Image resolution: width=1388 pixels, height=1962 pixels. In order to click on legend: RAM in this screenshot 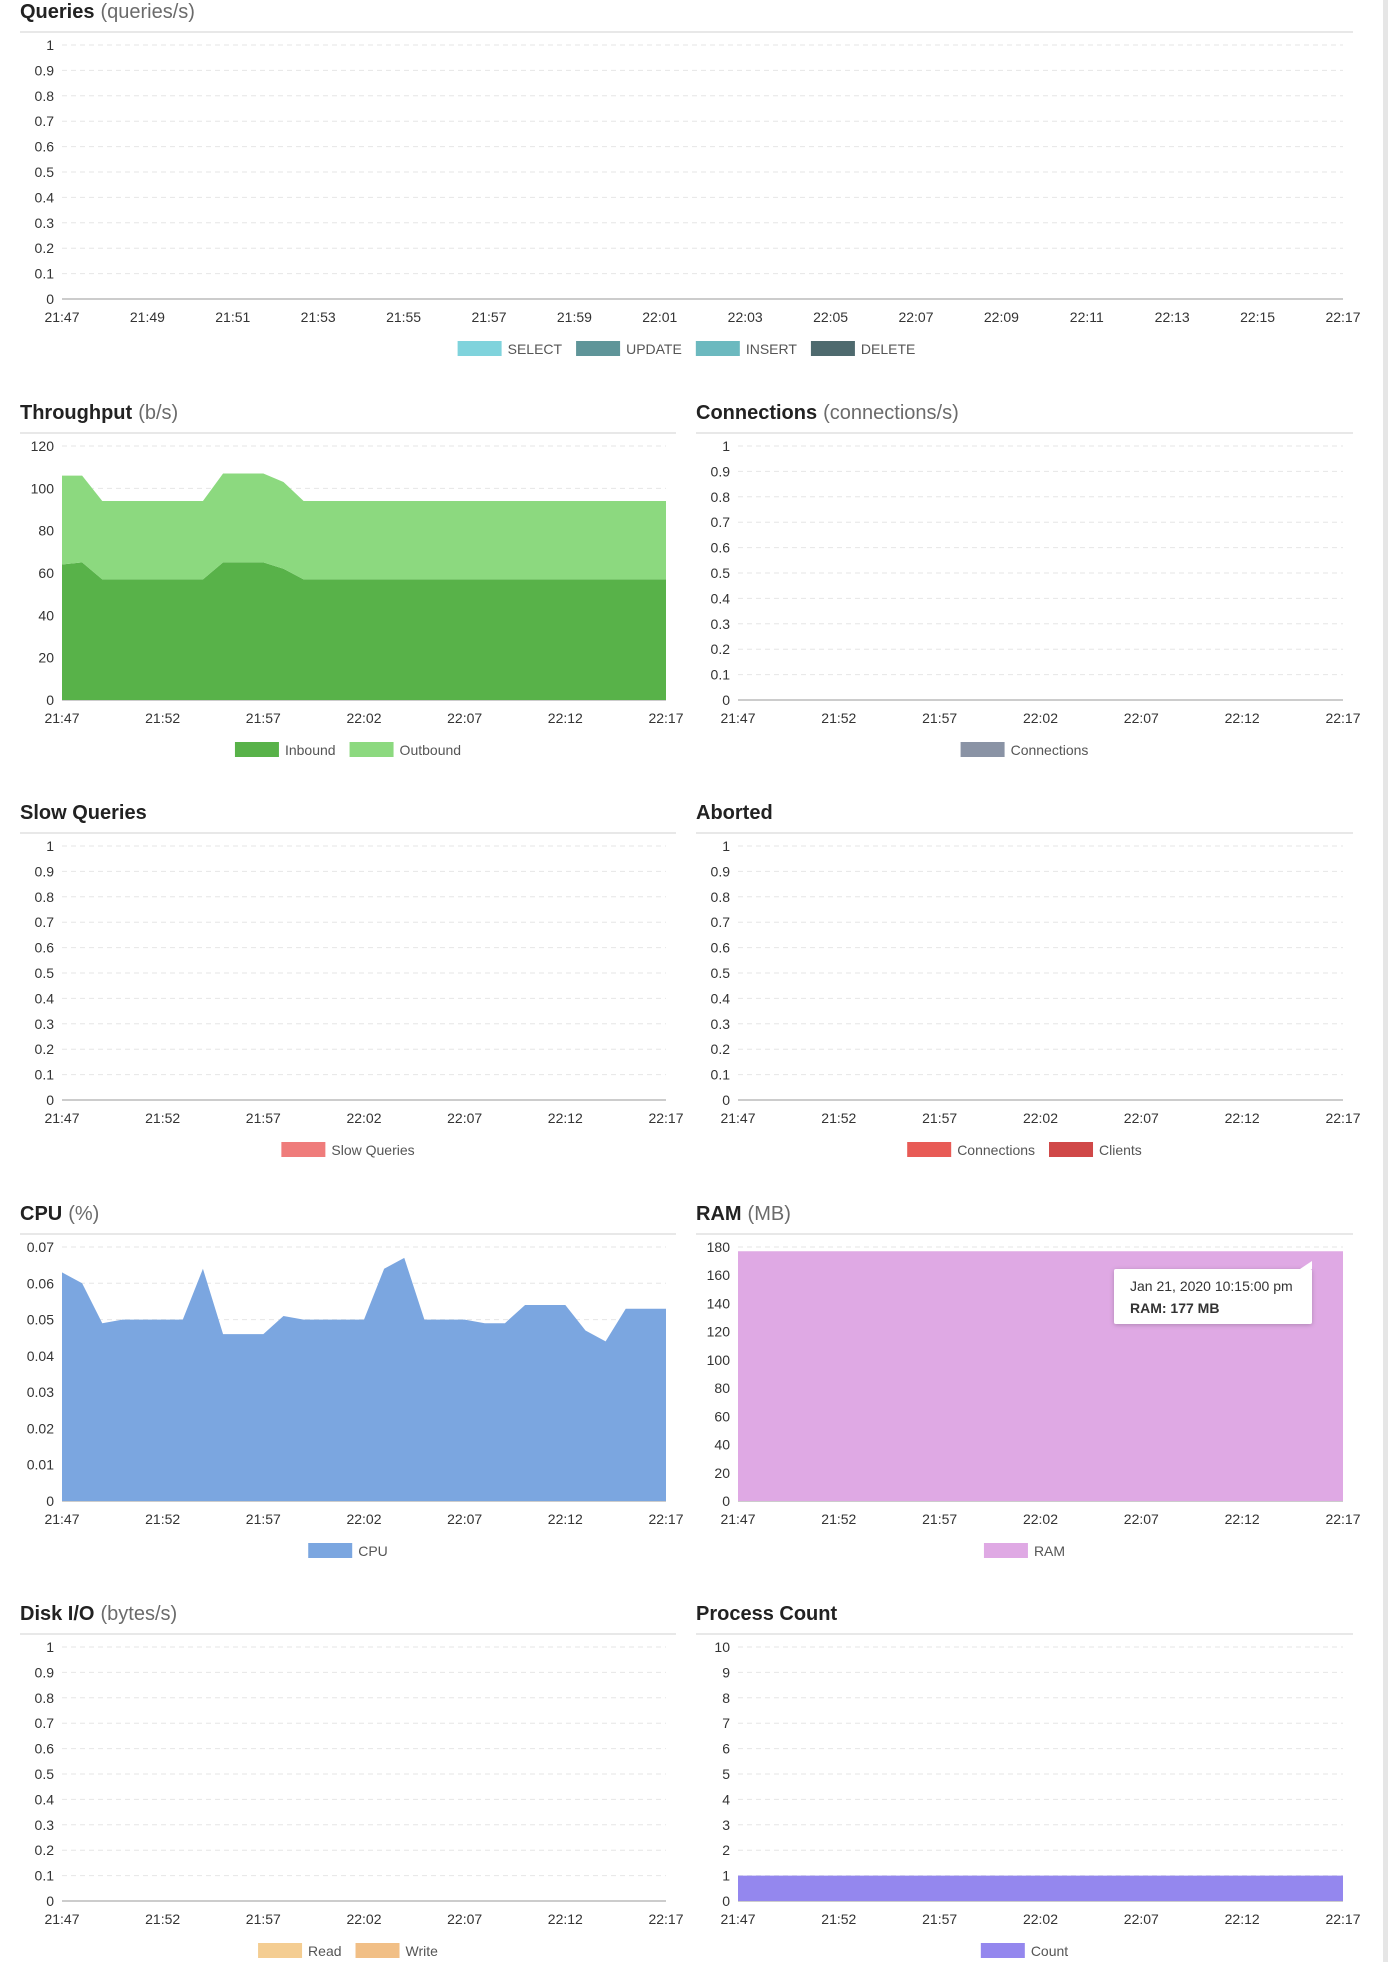, I will do `click(1024, 1551)`.